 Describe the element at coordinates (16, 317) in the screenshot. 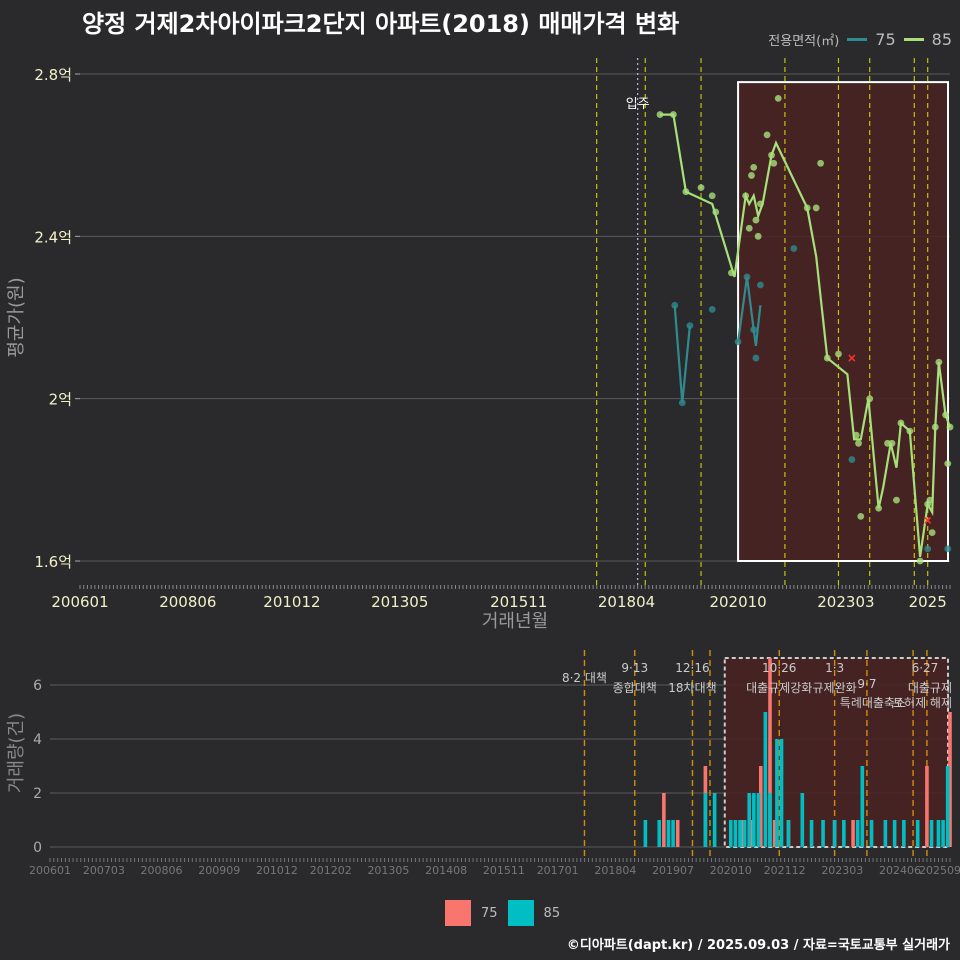

I see `price-y-axis-title: 평균가(원)` at that location.